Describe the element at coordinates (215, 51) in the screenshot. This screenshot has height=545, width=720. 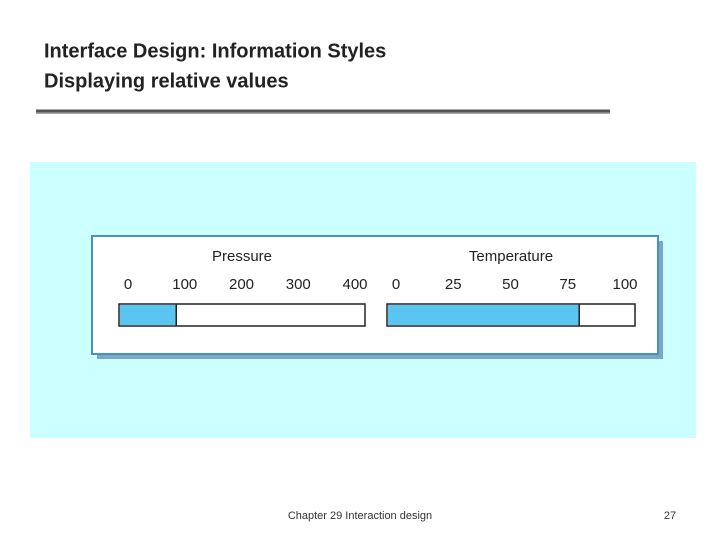
I see `slide-title: Interface Design: Information Styles` at that location.